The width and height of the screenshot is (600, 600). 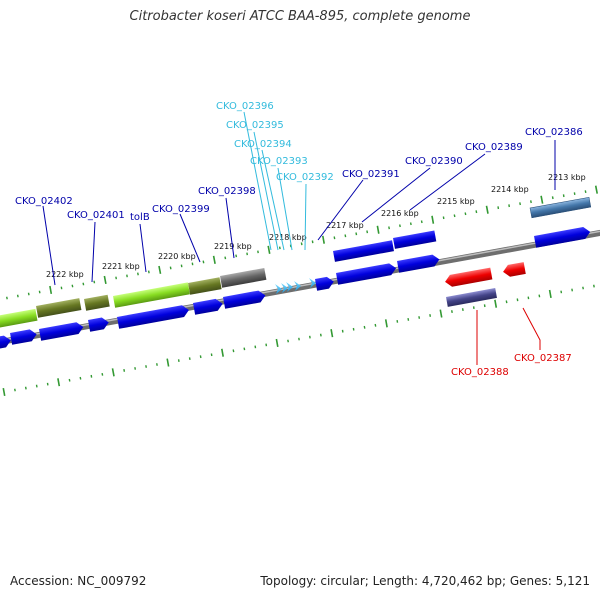 What do you see at coordinates (245, 106) in the screenshot?
I see `label-cko-02396: CKO_02396` at bounding box center [245, 106].